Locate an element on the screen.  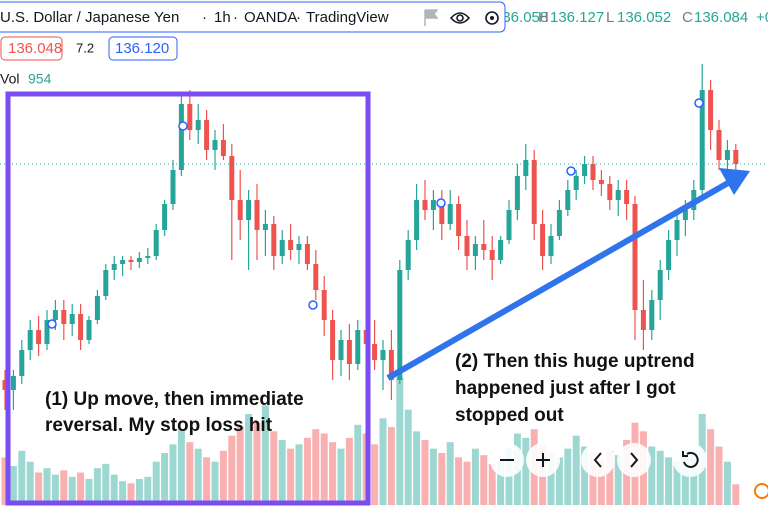
bid-box is located at coordinates (31, 48).